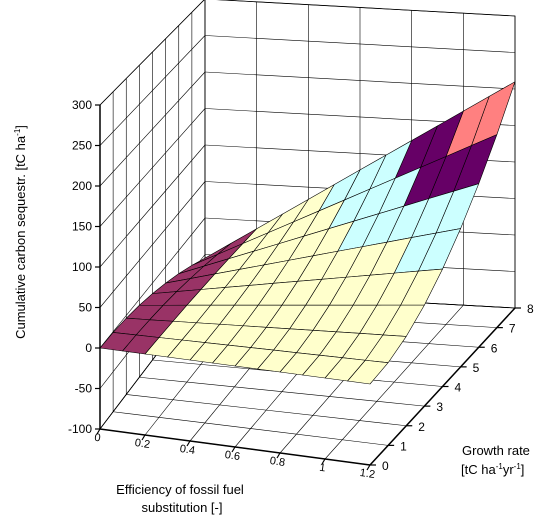 This screenshot has width=545, height=518. What do you see at coordinates (88, 348) in the screenshot?
I see `z-tick-label: 0` at bounding box center [88, 348].